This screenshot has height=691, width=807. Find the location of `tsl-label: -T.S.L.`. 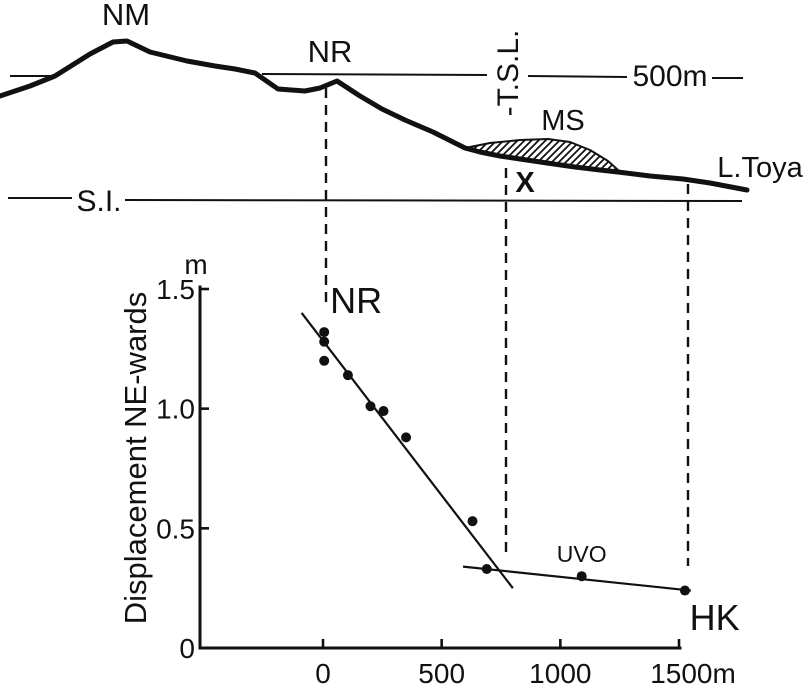

tsl-label: -T.S.L. is located at coordinates (508, 73).